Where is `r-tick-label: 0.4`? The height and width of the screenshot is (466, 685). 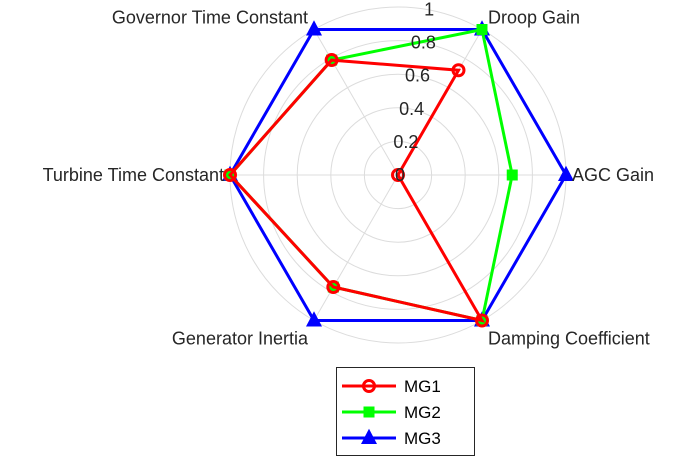
r-tick-label: 0.4 is located at coordinates (411, 109).